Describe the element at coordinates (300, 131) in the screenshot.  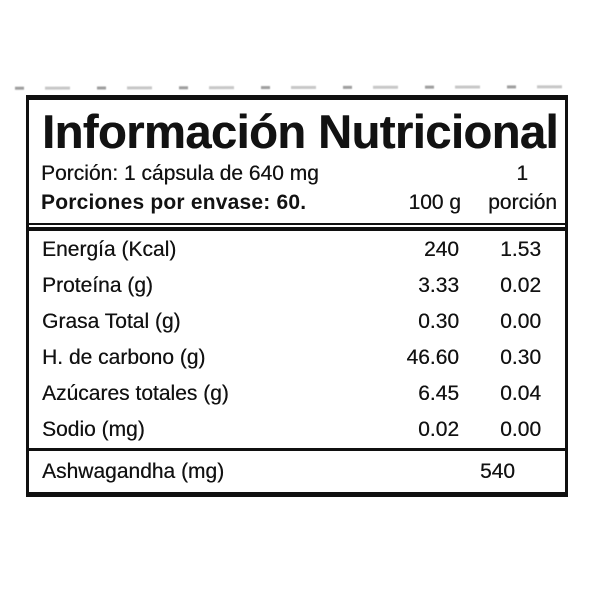
I see `label-title: Información Nutricional` at that location.